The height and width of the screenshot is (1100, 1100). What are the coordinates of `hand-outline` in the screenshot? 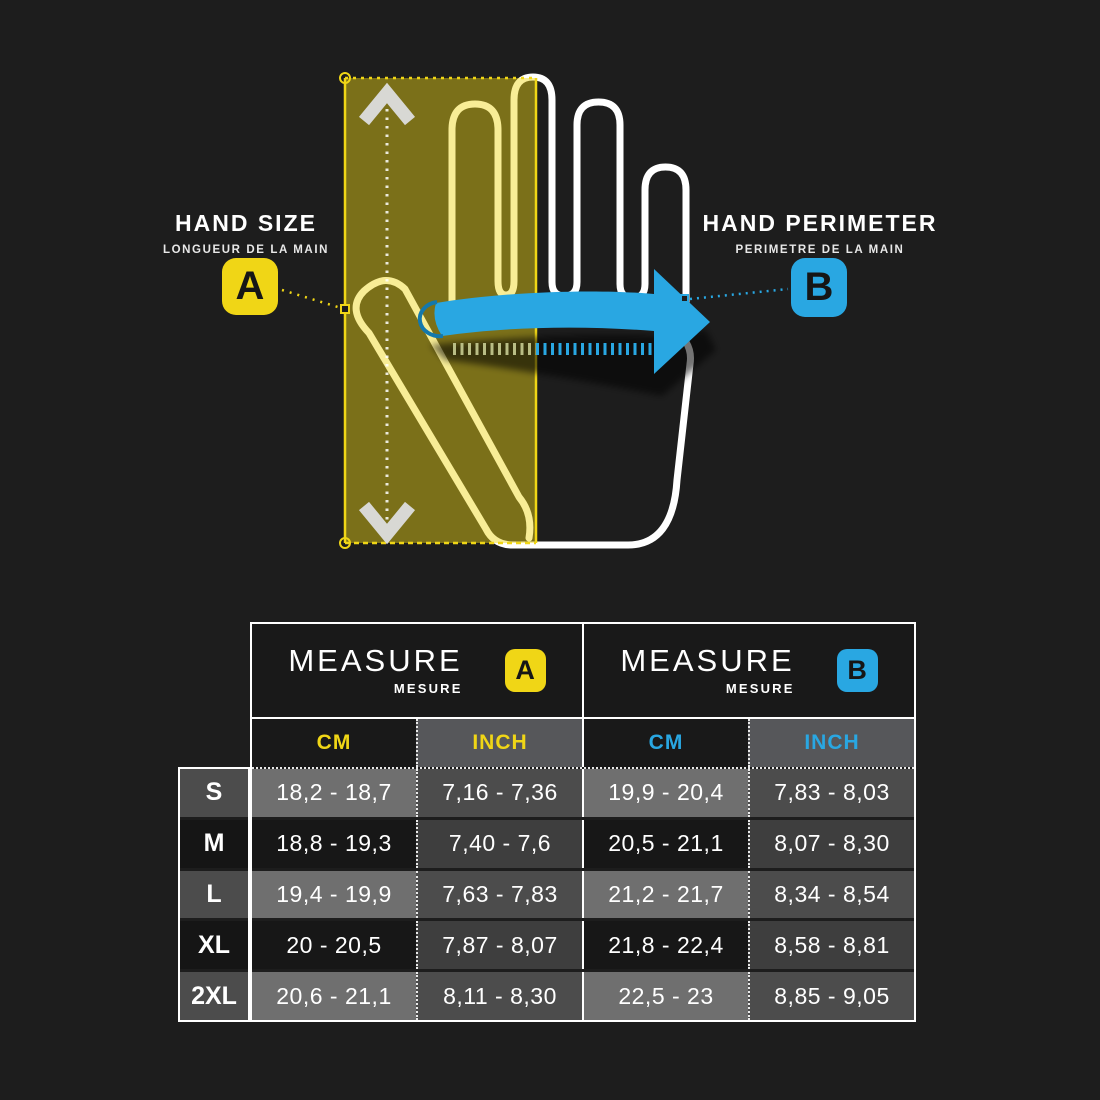 It's located at (523, 311).